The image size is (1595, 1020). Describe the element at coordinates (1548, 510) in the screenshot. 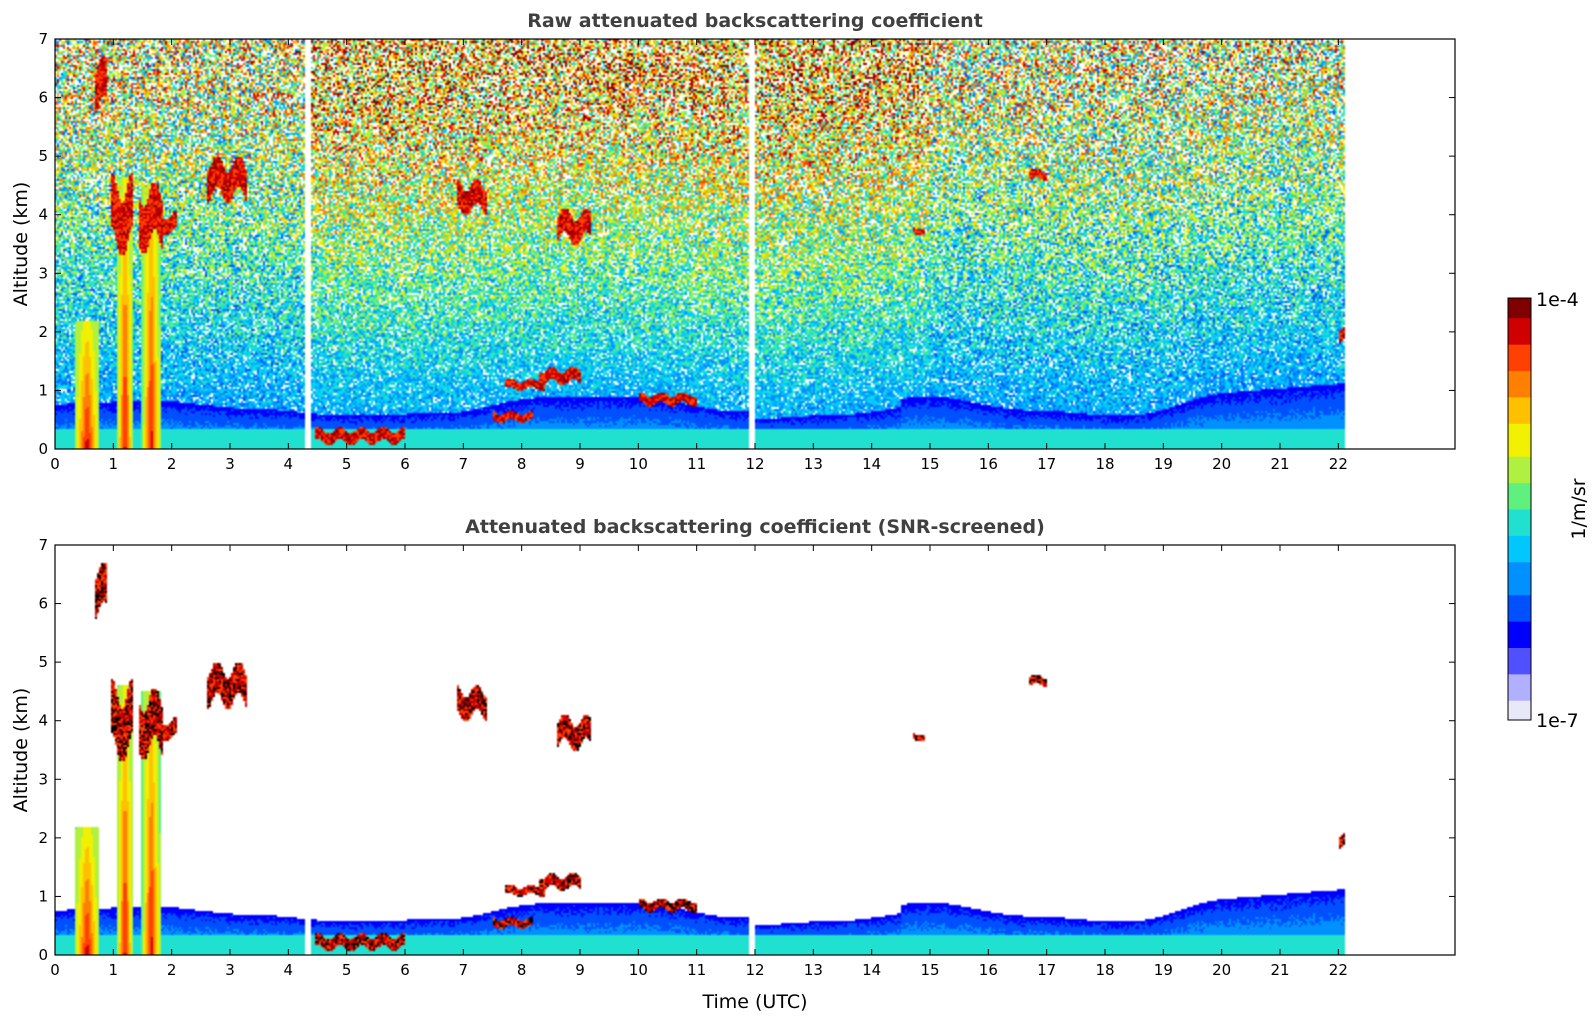

I see `colorbar: 1e-4 1e-7 1/m/sr` at that location.